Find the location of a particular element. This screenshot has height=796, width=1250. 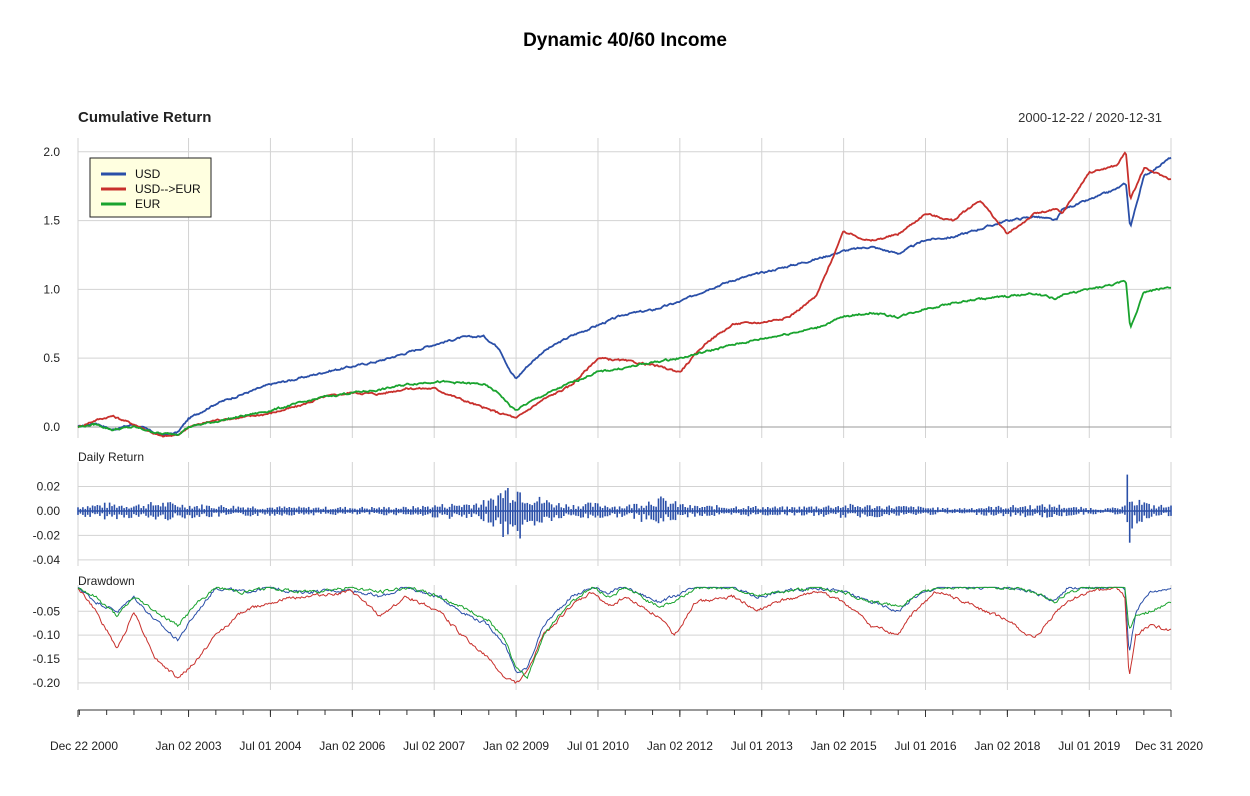

chart-title: Dynamic 40/60 Income is located at coordinates (625, 40).